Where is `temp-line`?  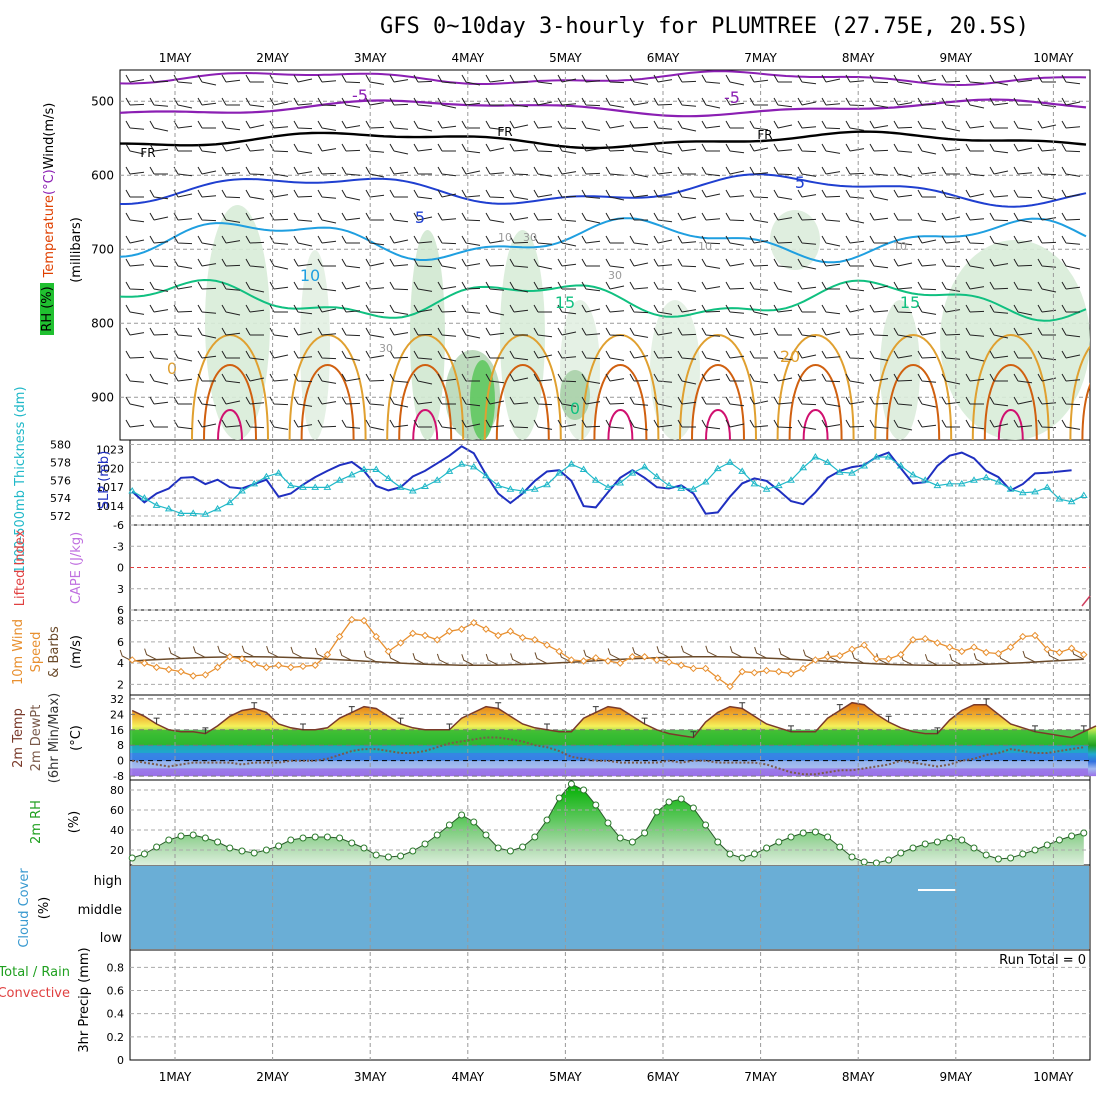
temp-line is located at coordinates (614, 720).